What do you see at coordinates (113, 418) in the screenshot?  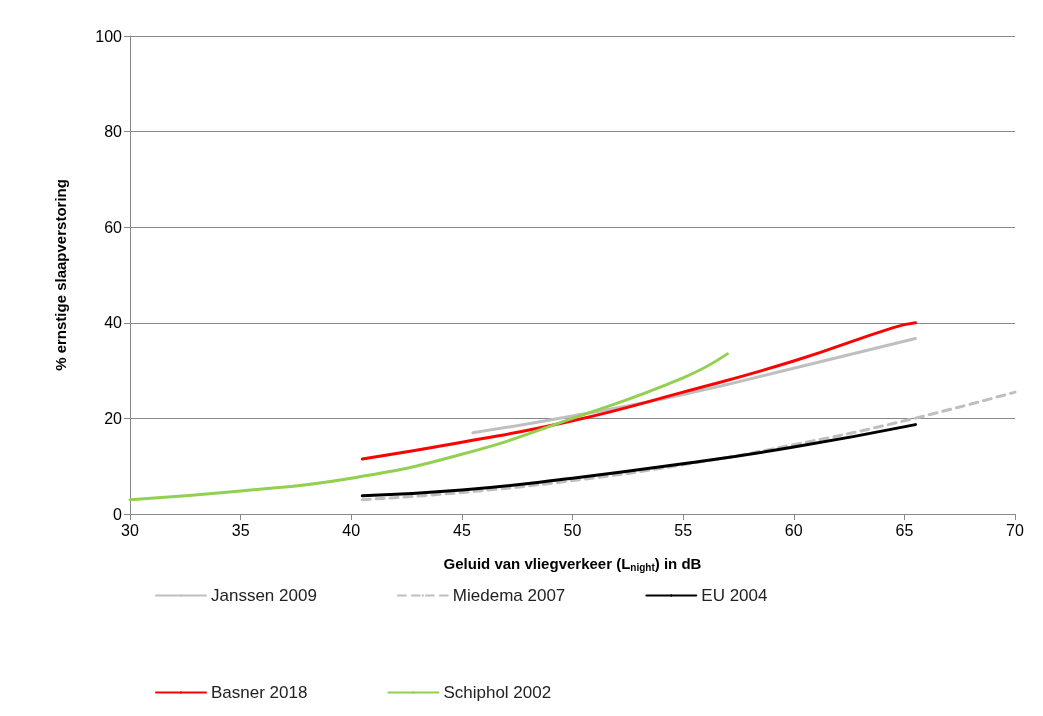 I see `y-tick-label: 20` at bounding box center [113, 418].